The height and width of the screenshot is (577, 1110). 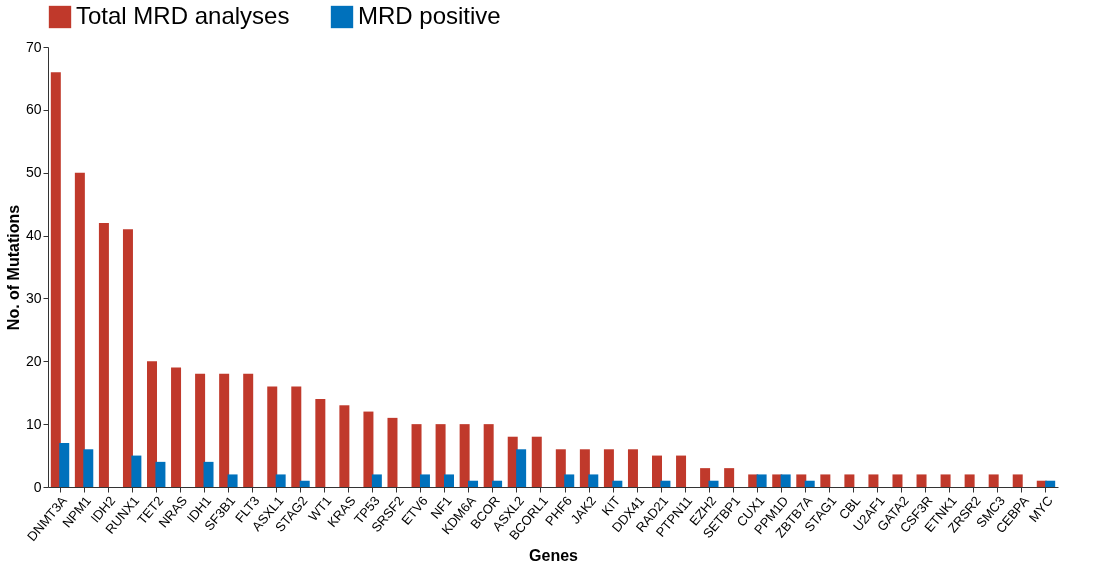 What do you see at coordinates (554, 555) in the screenshot?
I see `x-axis-title: Genes` at bounding box center [554, 555].